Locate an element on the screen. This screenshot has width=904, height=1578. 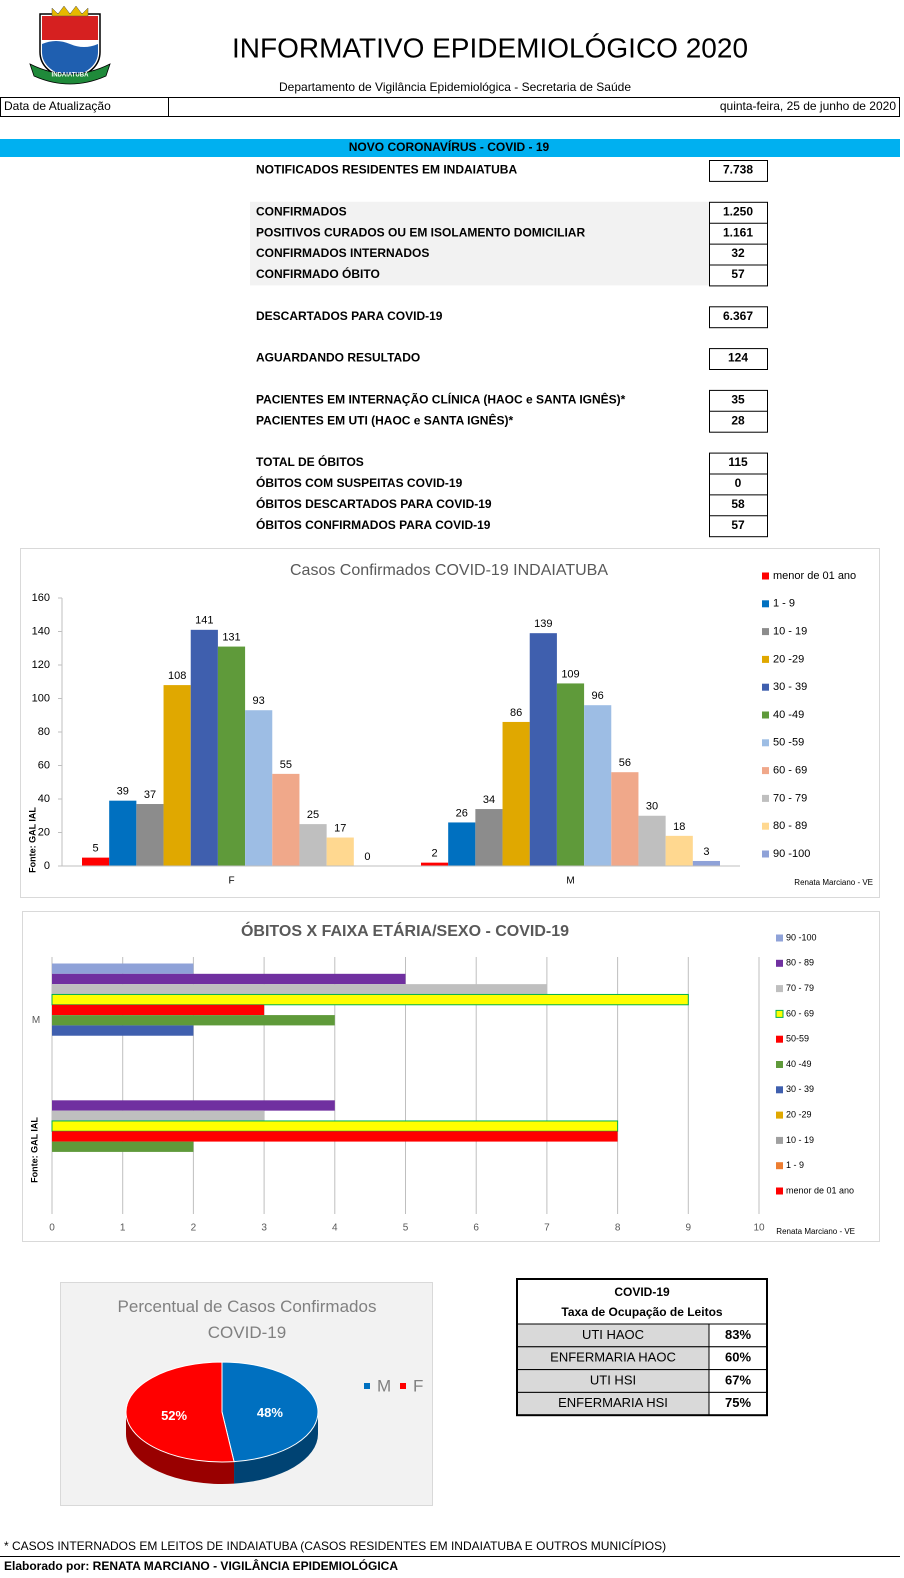
table-label: ENFERMARIA HAOC is located at coordinates (613, 1357).